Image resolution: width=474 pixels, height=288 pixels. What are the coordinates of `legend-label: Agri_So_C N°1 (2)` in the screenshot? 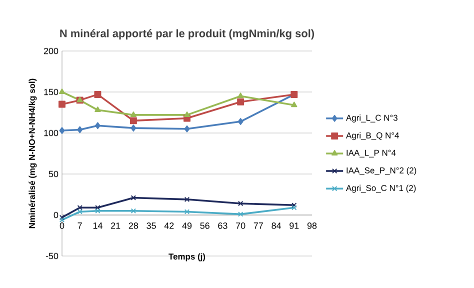 It's located at (381, 188).